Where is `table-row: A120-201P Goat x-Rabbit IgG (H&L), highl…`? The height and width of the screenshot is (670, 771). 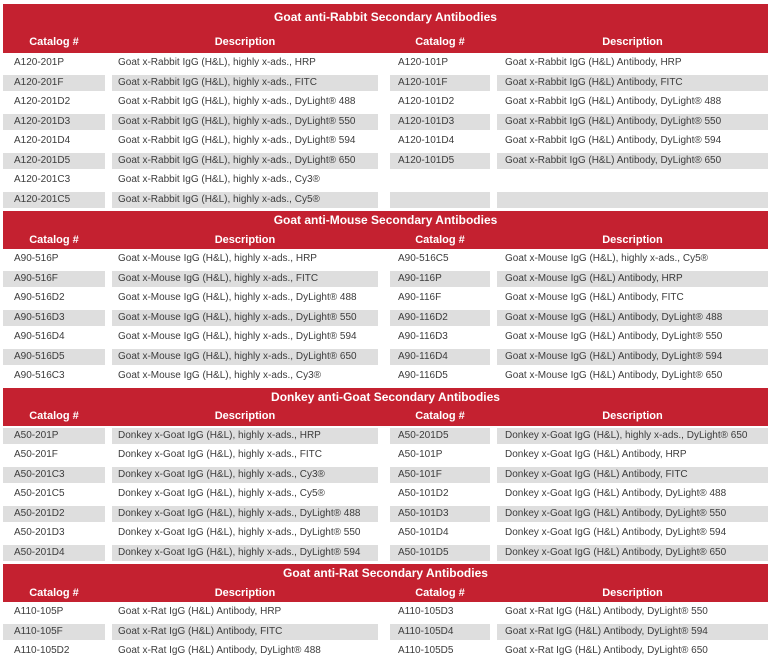 table-row: A120-201P Goat x-Rabbit IgG (H&L), highl… is located at coordinates (385, 63).